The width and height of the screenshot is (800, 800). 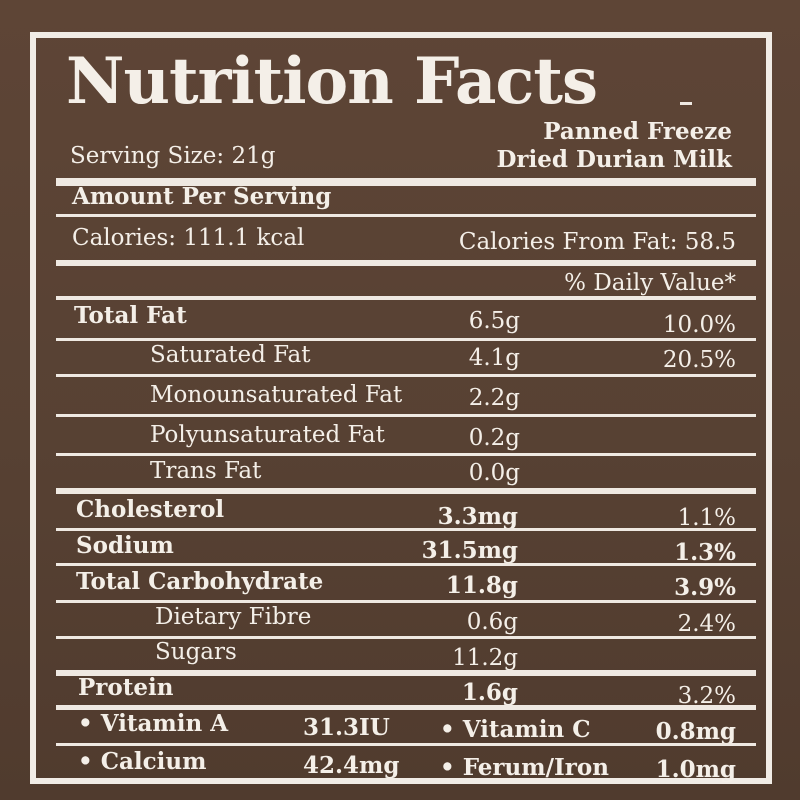 I want to click on product-name-line2: Dried Durian Milk, so click(x=614, y=159).